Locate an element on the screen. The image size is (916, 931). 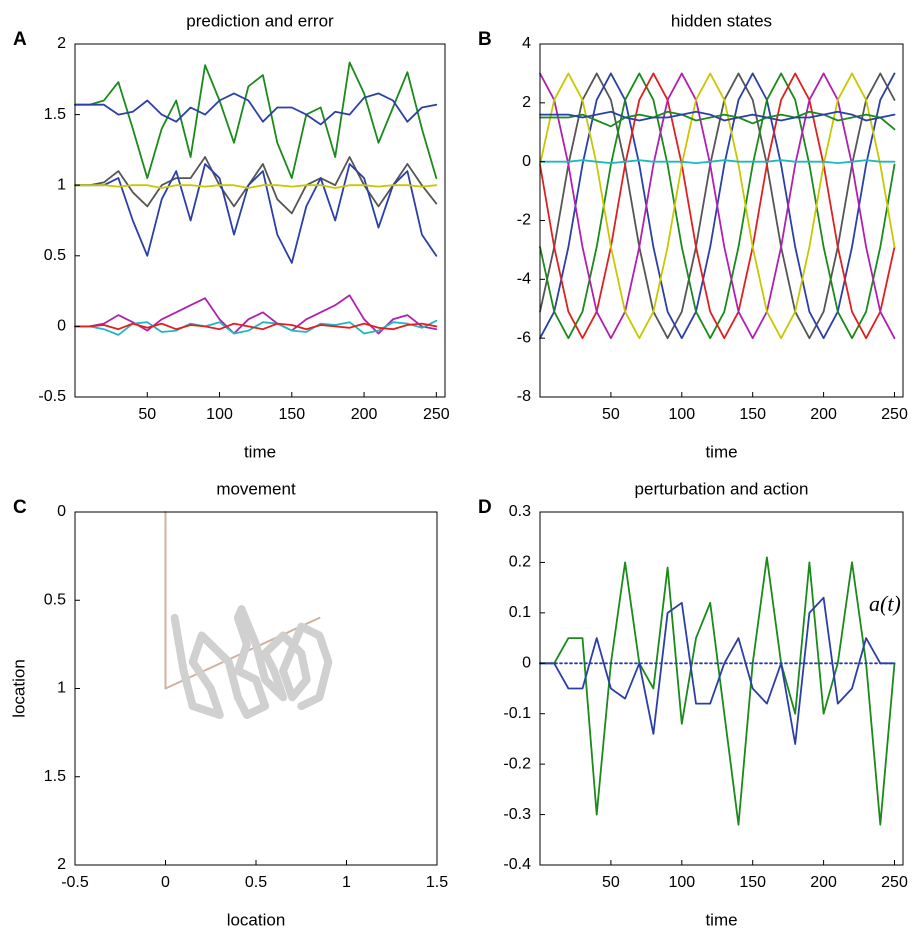
y-tick-label: -6 is located at coordinates (524, 337).